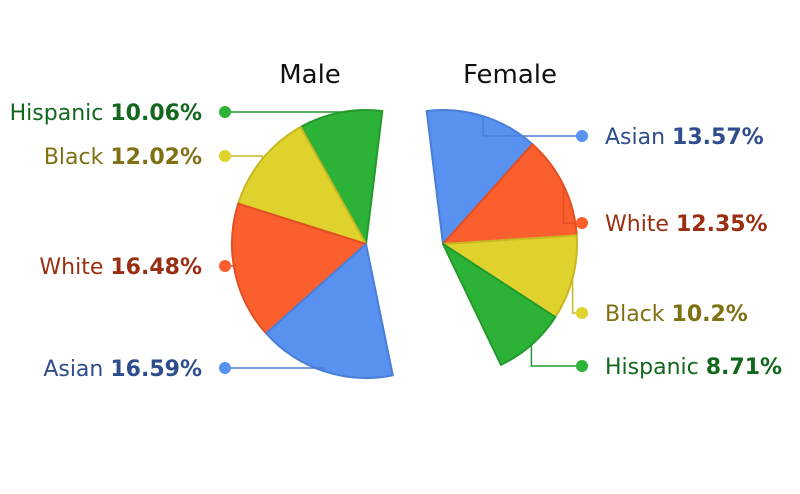  I want to click on female-pie-title: Female, so click(510, 75).